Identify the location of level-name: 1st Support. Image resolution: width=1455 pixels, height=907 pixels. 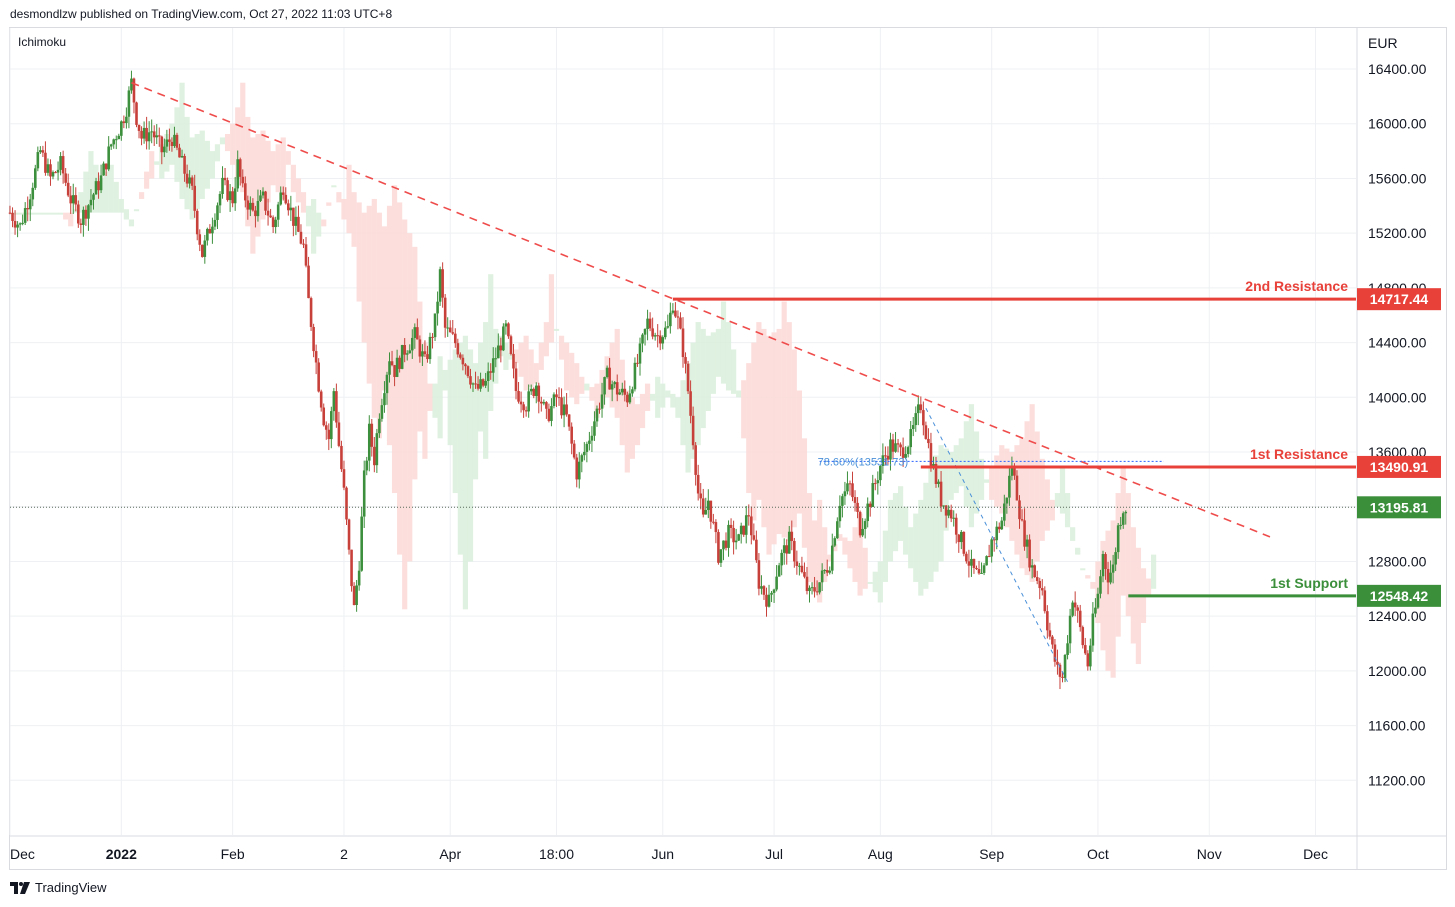
(1309, 583).